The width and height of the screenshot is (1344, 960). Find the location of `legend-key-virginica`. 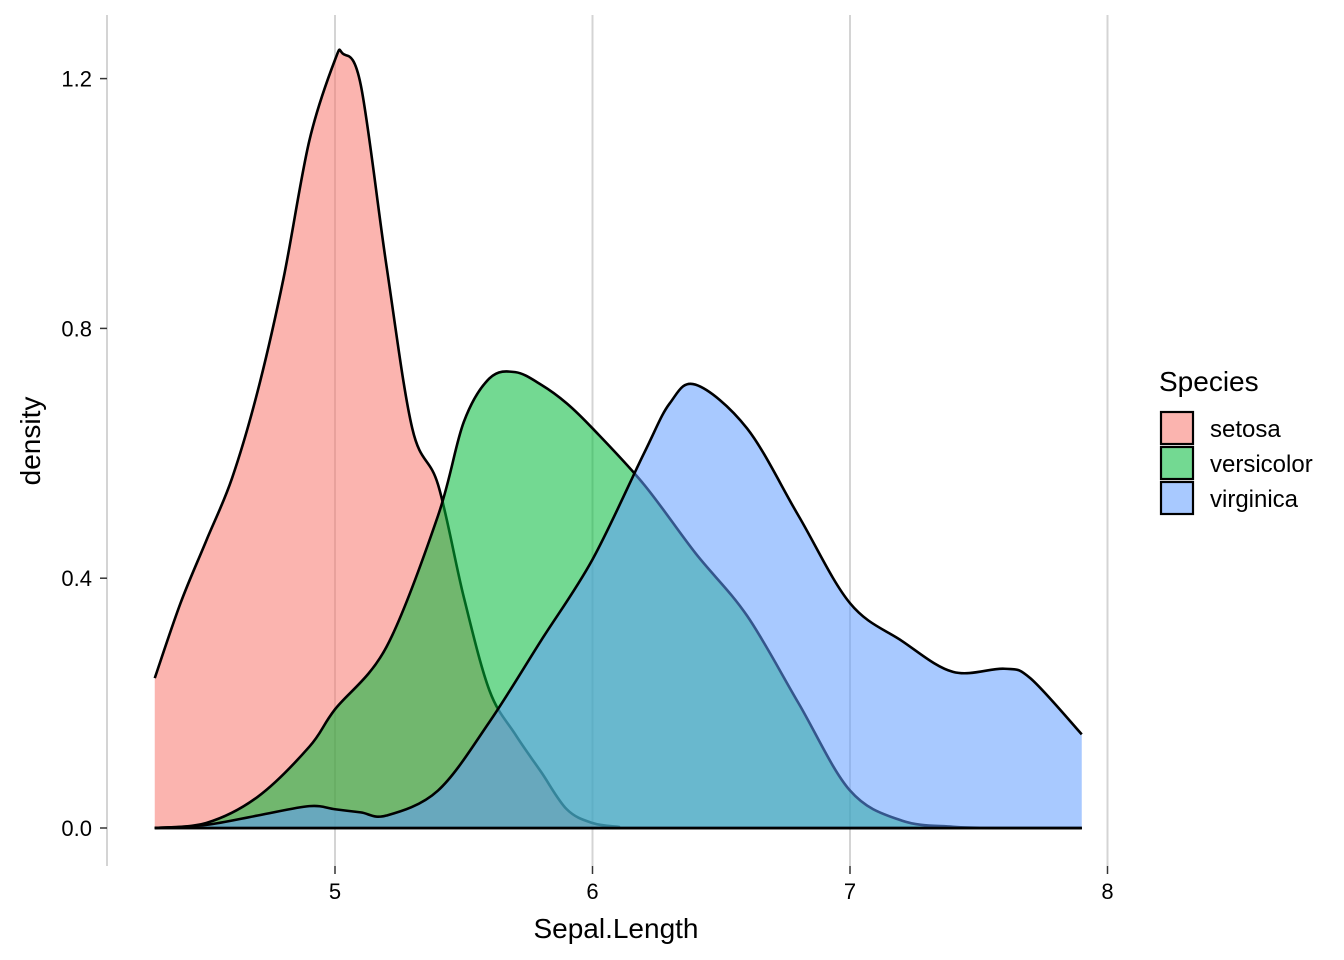

legend-key-virginica is located at coordinates (1177, 498).